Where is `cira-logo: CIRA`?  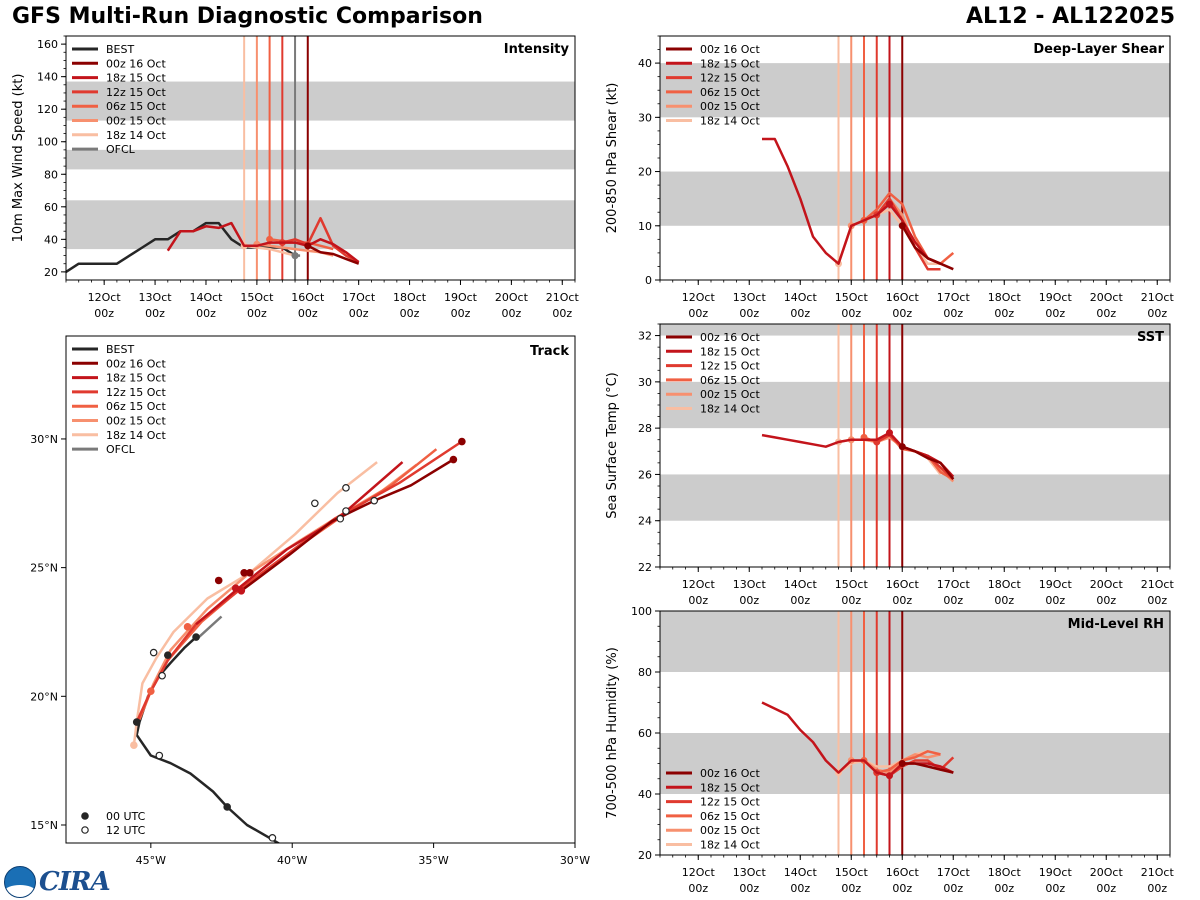 cira-logo: CIRA is located at coordinates (75, 882).